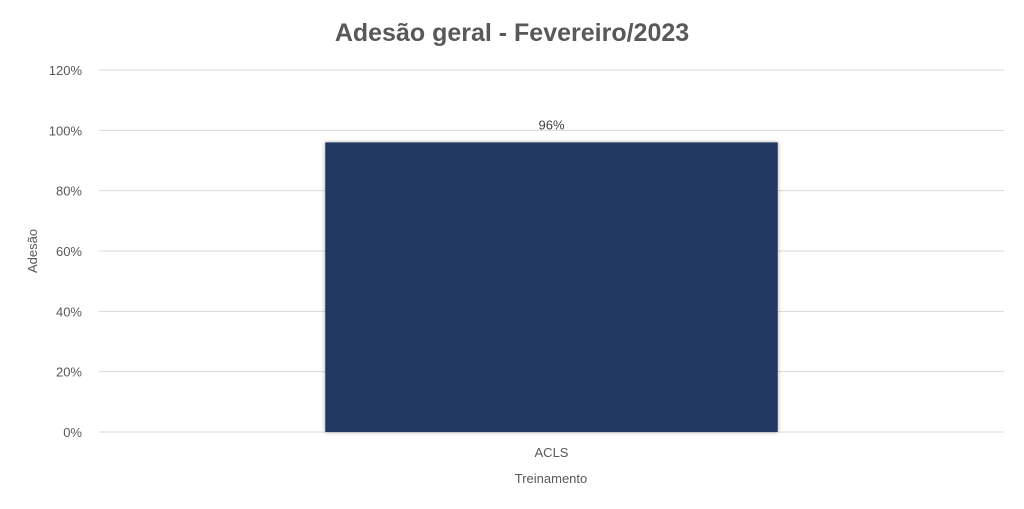 The image size is (1024, 509). Describe the element at coordinates (69, 191) in the screenshot. I see `y-tick-label: 80%` at that location.